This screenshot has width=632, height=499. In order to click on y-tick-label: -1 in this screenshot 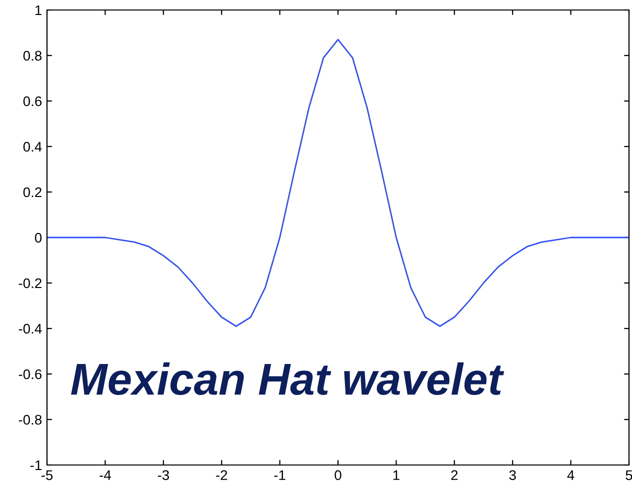, I will do `click(36, 465)`.